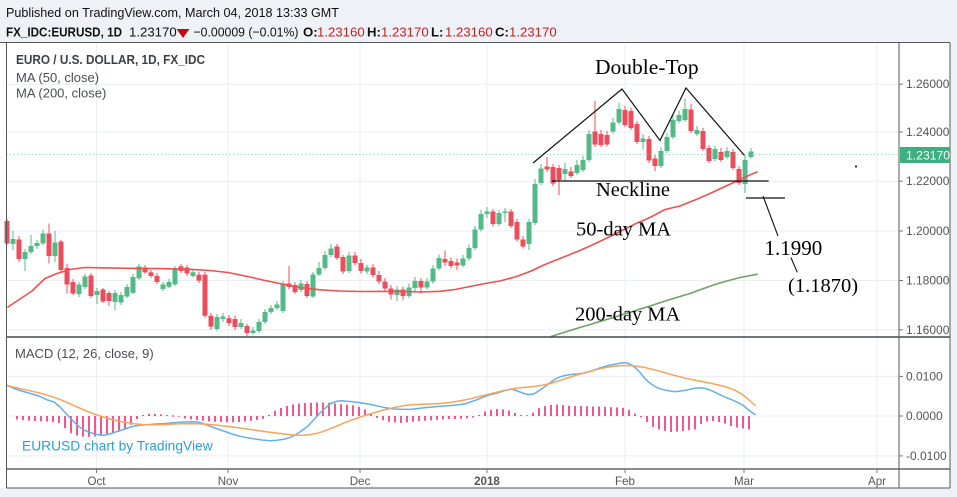 The width and height of the screenshot is (957, 497). I want to click on svg-text: 1.22000, so click(928, 181).